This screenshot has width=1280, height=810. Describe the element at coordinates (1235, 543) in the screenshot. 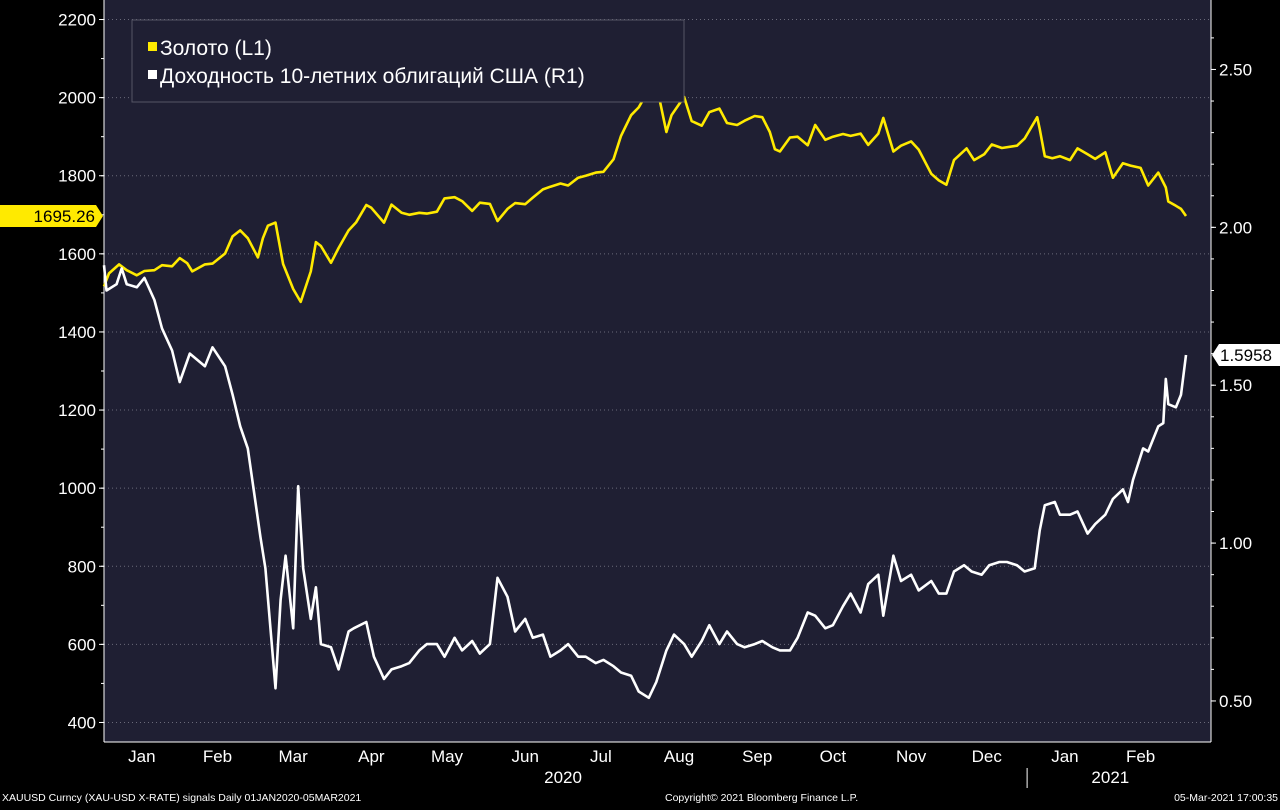

I see `right-tick-label: 1.00` at that location.